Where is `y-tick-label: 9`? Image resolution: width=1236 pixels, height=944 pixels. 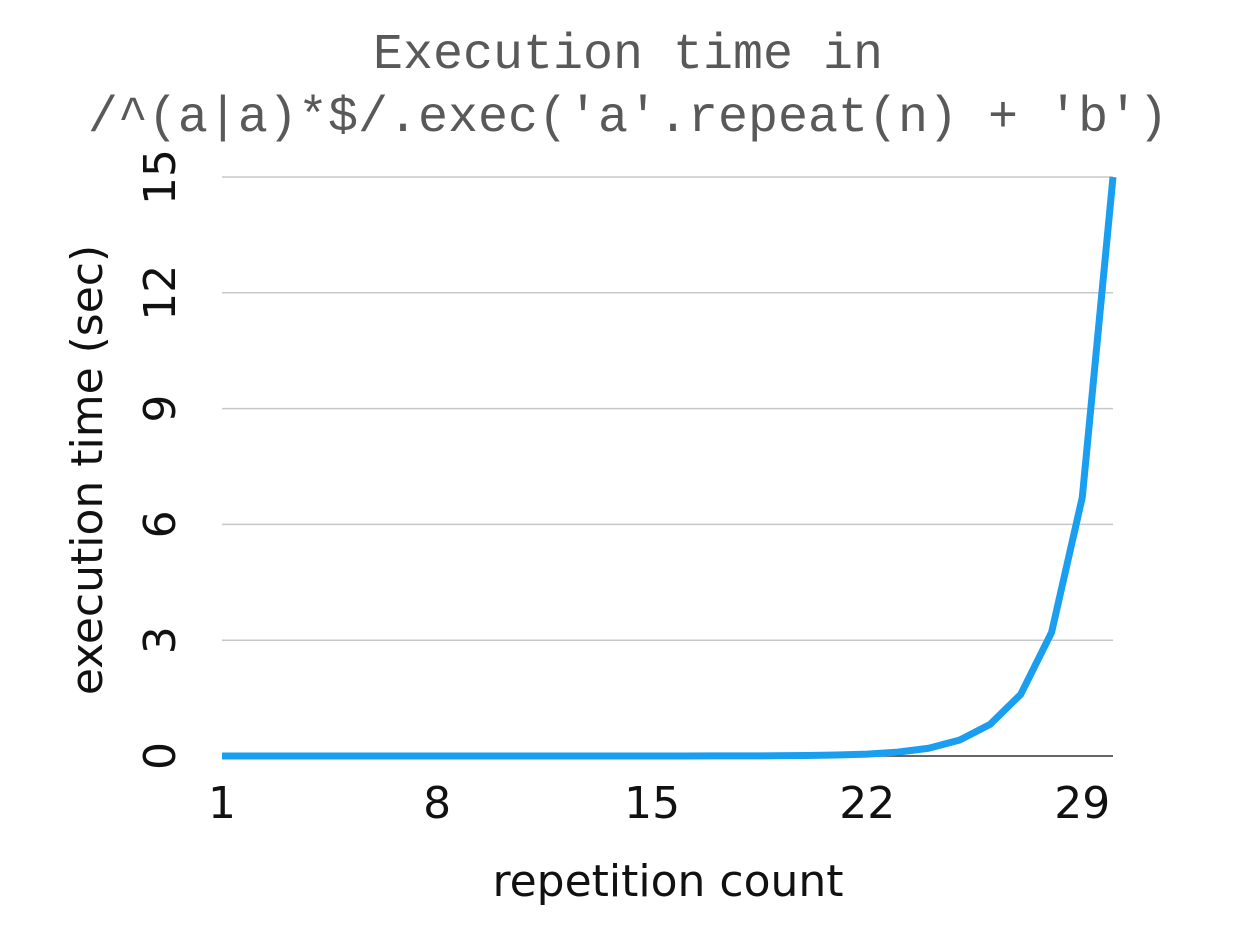
y-tick-label: 9 is located at coordinates (160, 409).